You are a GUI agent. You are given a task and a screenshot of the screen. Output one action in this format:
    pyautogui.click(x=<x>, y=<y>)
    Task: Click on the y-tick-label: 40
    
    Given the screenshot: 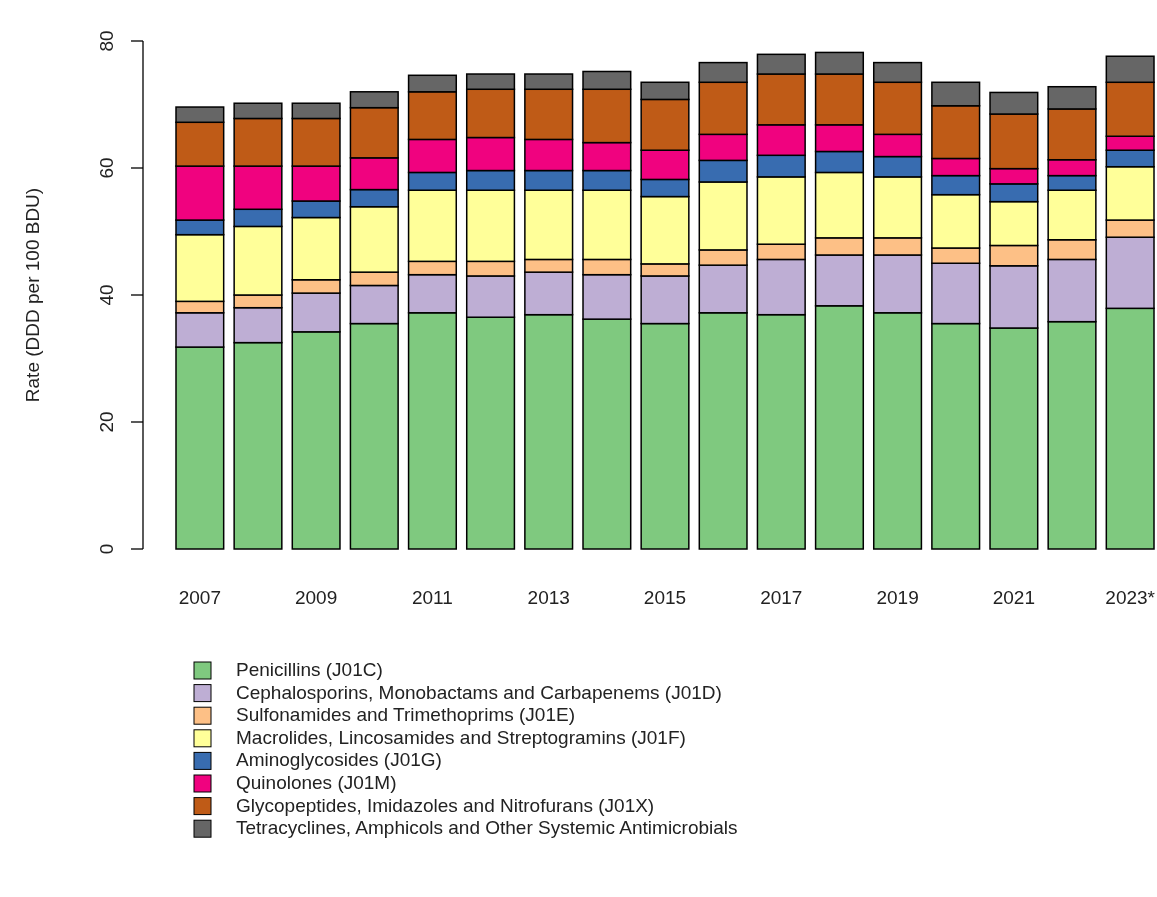 What is the action you would take?
    pyautogui.click(x=106, y=295)
    